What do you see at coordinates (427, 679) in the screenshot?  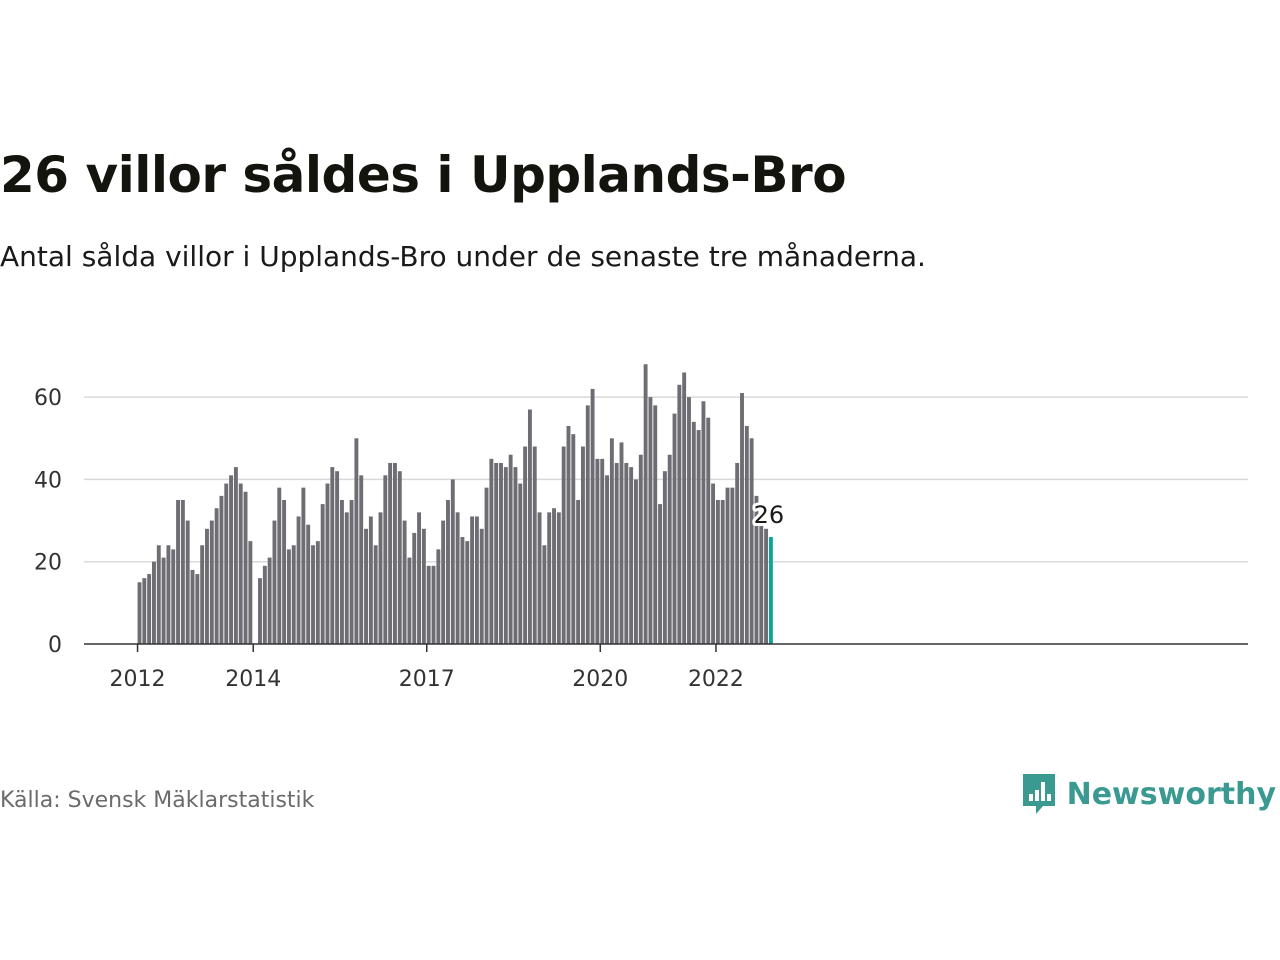 I see `x-tick-label: 2017` at bounding box center [427, 679].